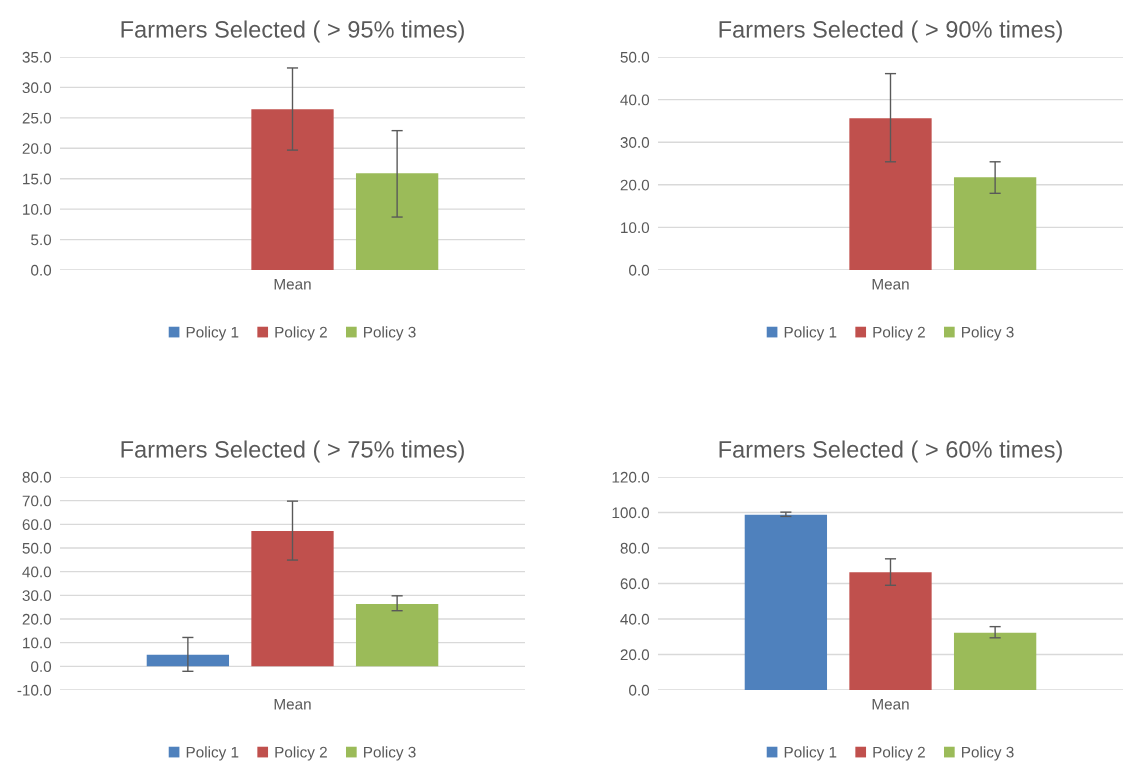  I want to click on y-tick-label: -10.0, so click(34, 690).